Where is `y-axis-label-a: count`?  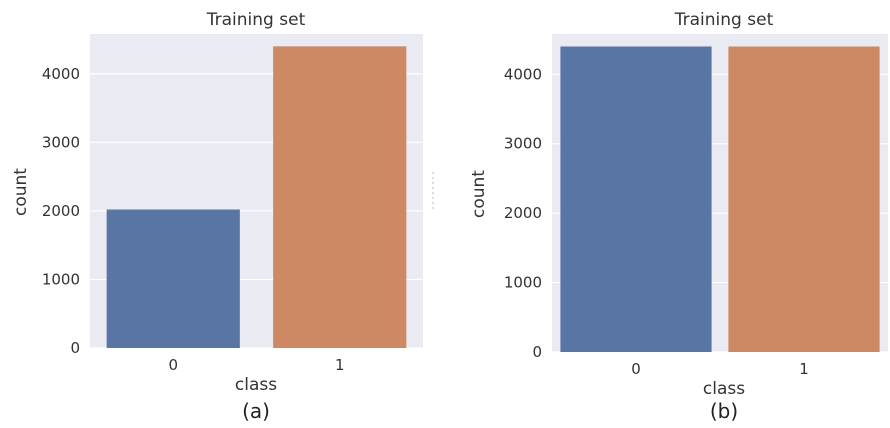 y-axis-label-a: count is located at coordinates (21, 192).